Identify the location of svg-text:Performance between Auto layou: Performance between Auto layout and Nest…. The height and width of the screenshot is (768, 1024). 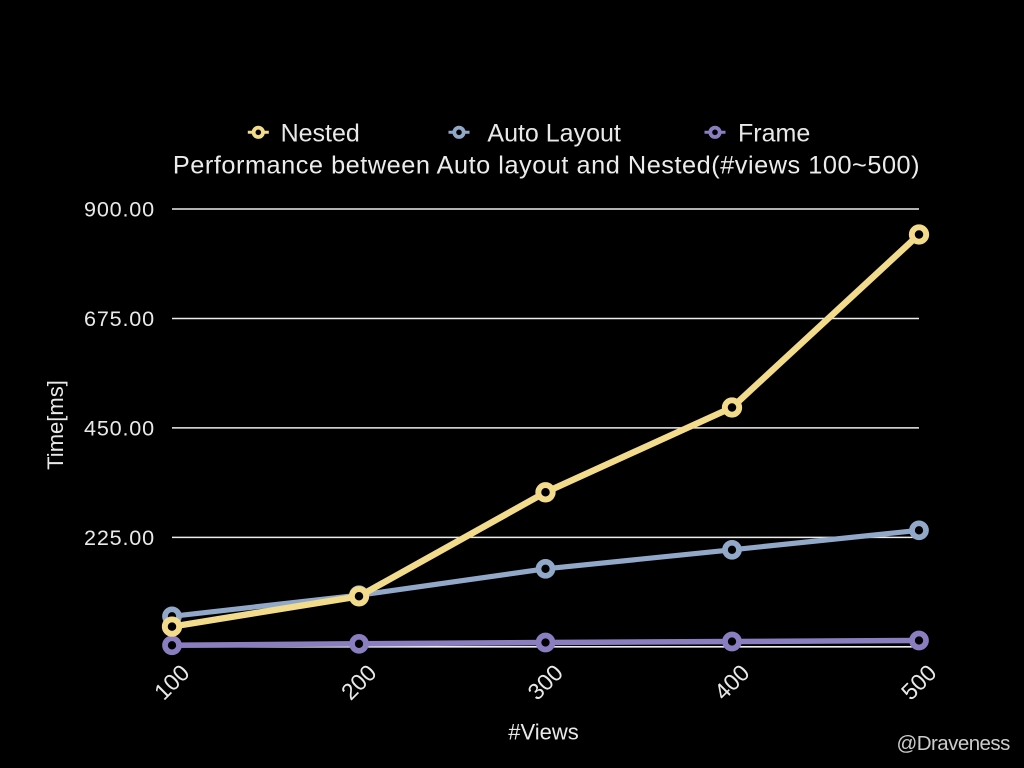
(546, 165).